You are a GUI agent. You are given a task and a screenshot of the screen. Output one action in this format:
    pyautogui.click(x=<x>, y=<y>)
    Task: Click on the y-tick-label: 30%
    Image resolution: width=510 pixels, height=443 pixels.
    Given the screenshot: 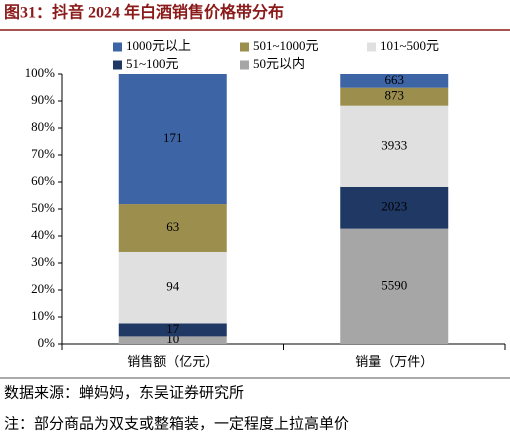 What is the action you would take?
    pyautogui.click(x=43, y=261)
    